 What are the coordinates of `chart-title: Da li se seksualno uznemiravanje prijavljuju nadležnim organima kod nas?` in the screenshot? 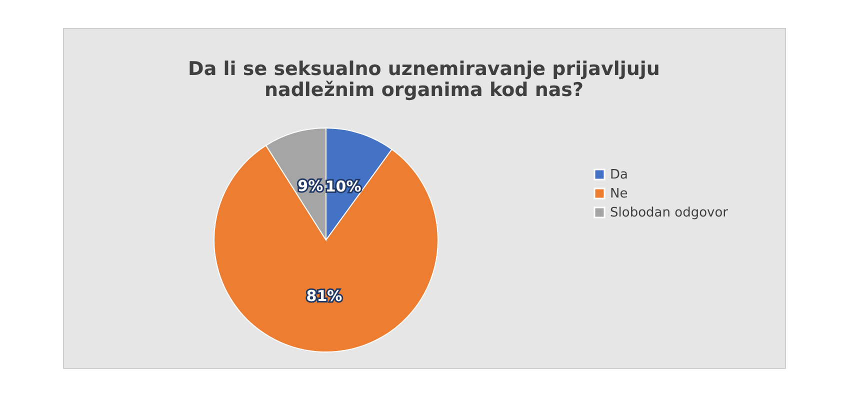 It's located at (424, 79).